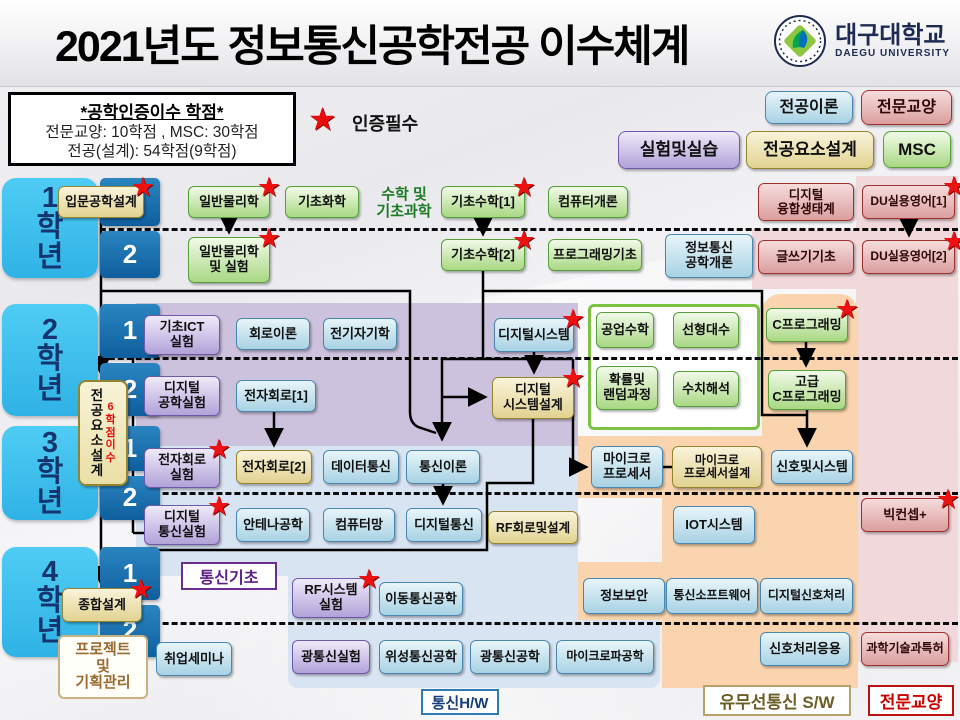  I want to click on course-probability-random: 확률및 랜덤과정, so click(627, 388).